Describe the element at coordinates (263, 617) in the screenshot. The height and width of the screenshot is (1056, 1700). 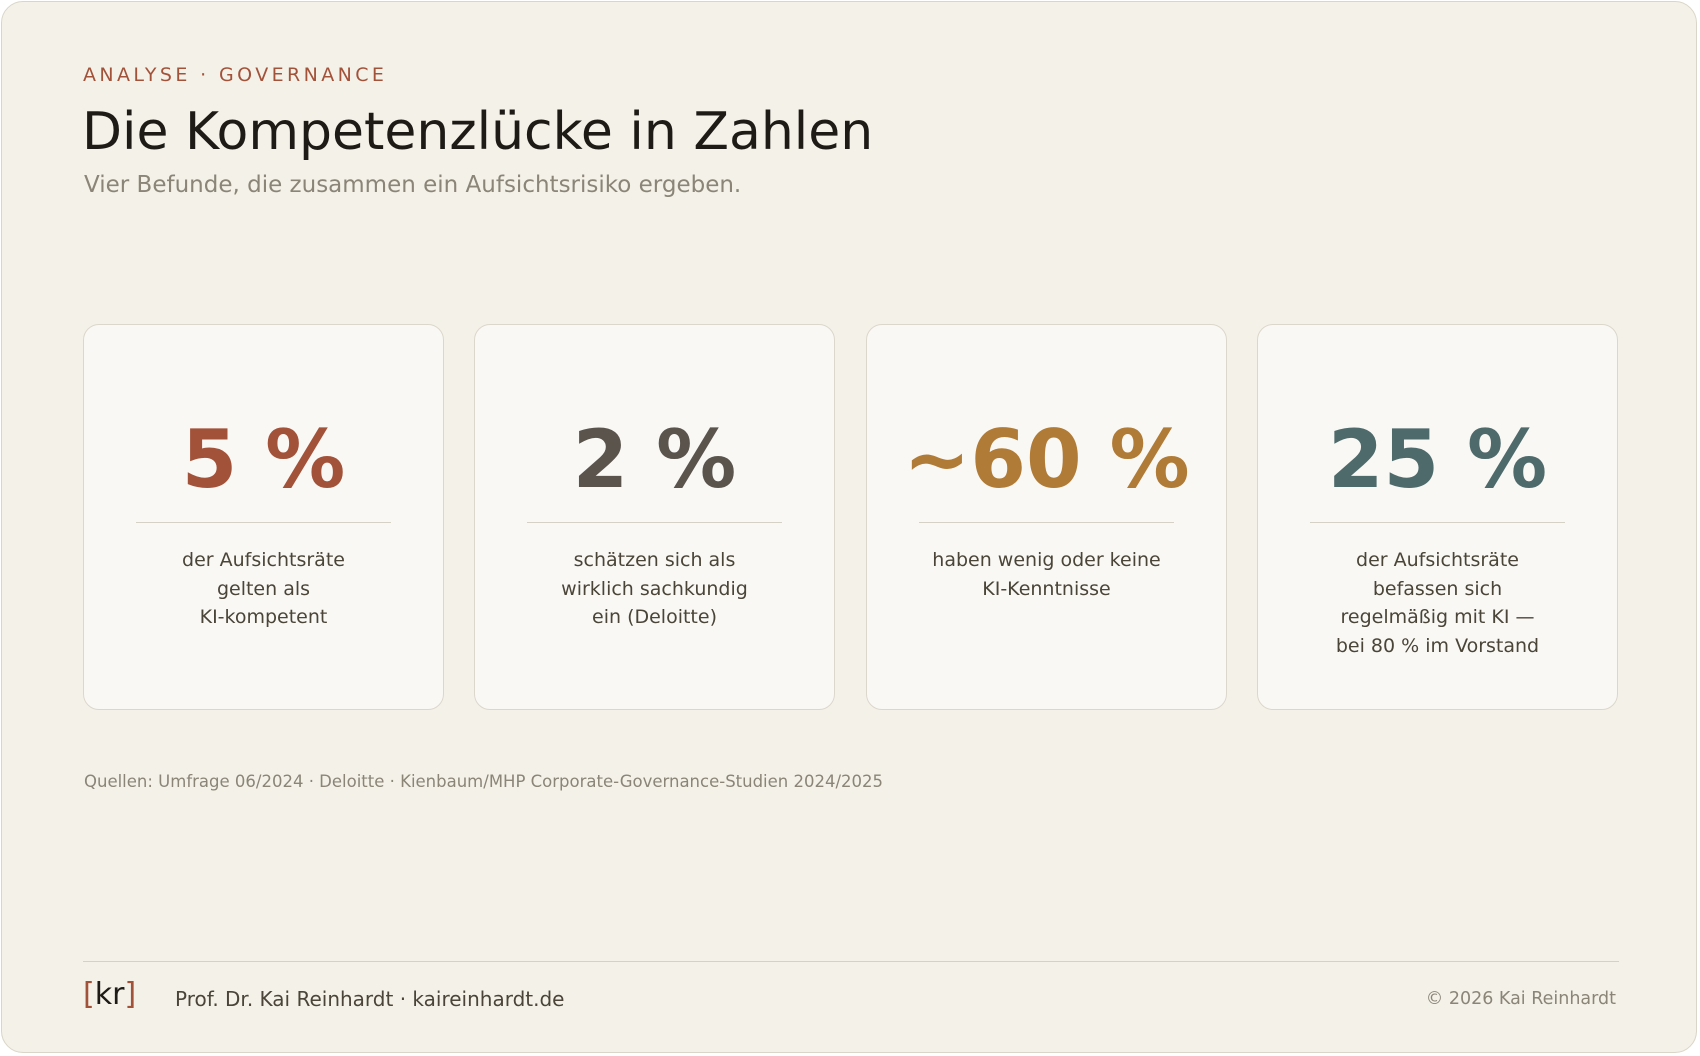
I see `stat-line: KI-kompetent` at that location.